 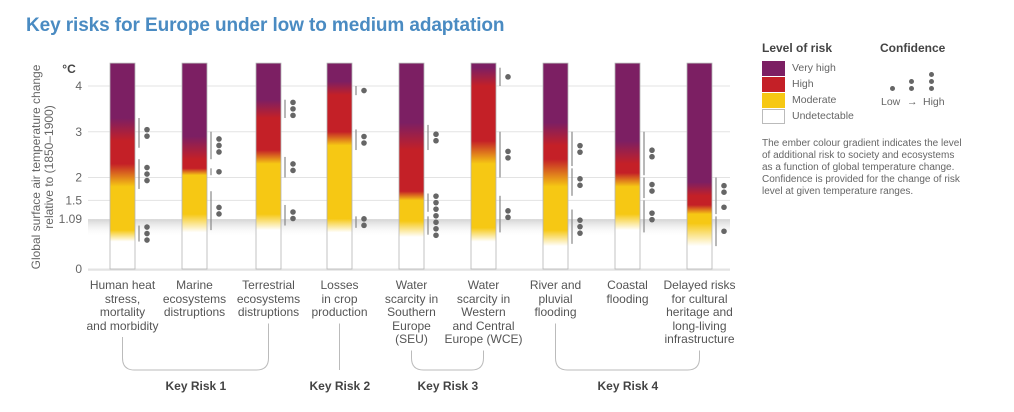 I want to click on y-axis-label-line2: relative to (1850–1900), so click(x=49, y=166).